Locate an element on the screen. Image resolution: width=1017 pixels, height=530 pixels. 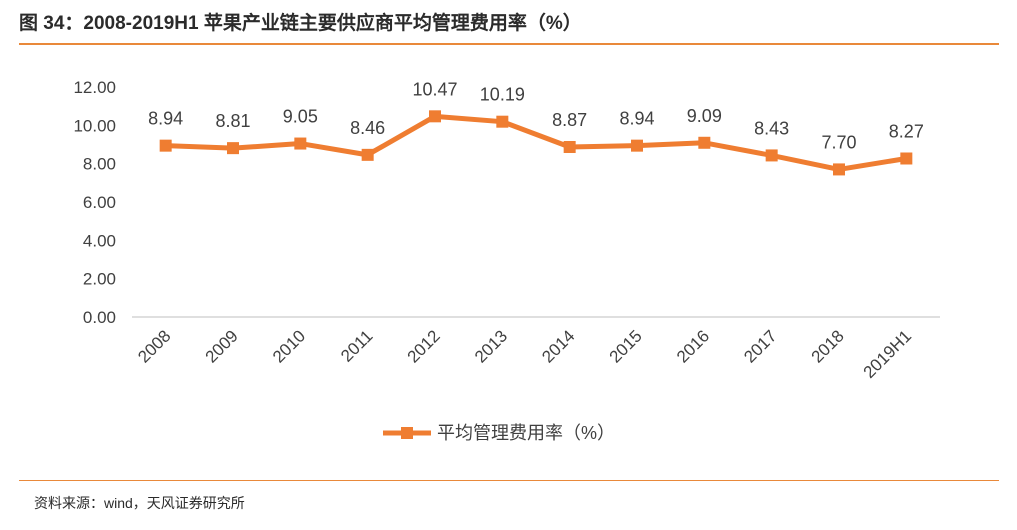
footer-divider is located at coordinates (509, 480).